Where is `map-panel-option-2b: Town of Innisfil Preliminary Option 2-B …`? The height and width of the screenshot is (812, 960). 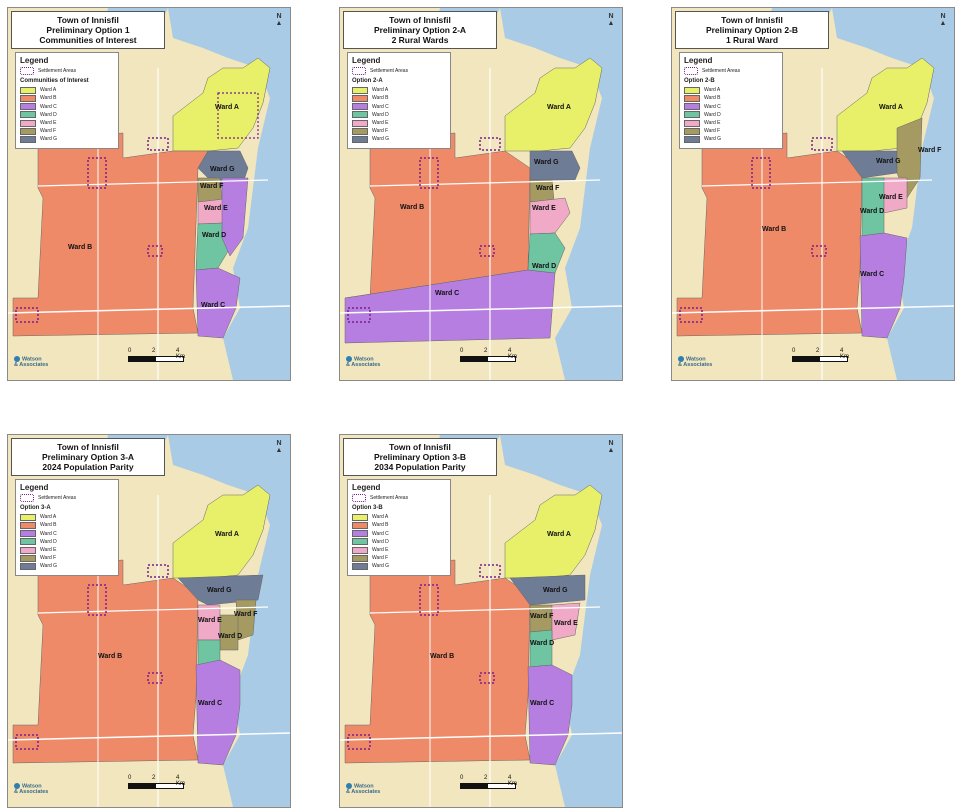
map-panel-option-2b: Town of Innisfil Preliminary Option 2-B … is located at coordinates (813, 194).